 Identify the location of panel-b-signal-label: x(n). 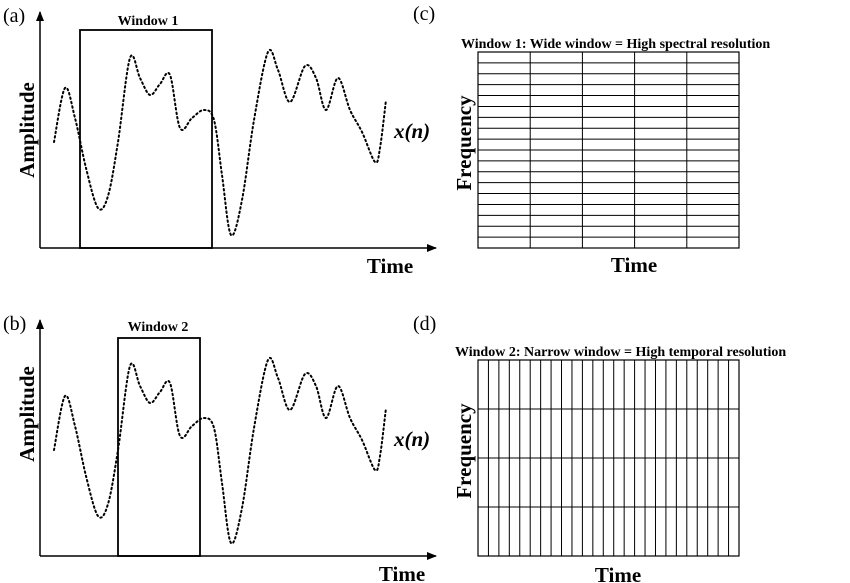
(411, 439).